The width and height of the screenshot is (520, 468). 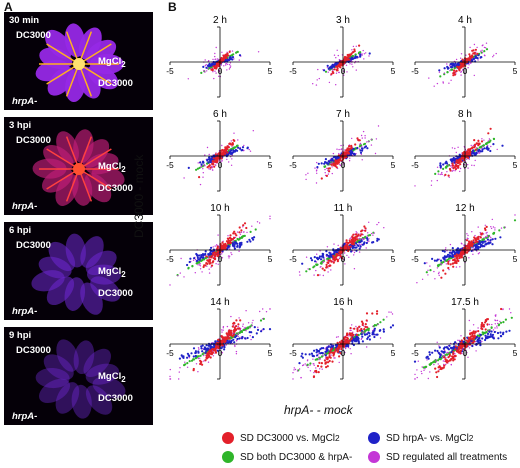 I want to click on x-tick-label: 0, so click(x=343, y=71).